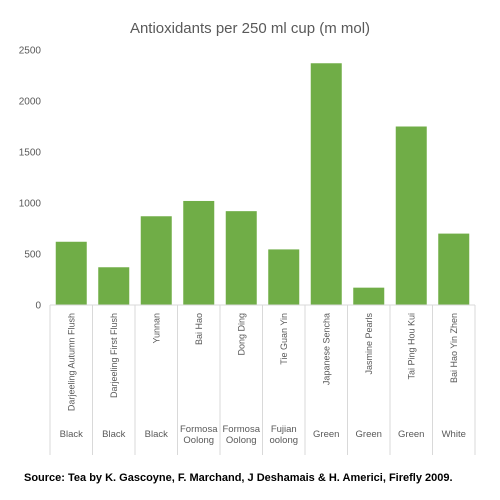 The width and height of the screenshot is (500, 500). What do you see at coordinates (156, 328) in the screenshot?
I see `x-tick-label: Yunnan` at bounding box center [156, 328].